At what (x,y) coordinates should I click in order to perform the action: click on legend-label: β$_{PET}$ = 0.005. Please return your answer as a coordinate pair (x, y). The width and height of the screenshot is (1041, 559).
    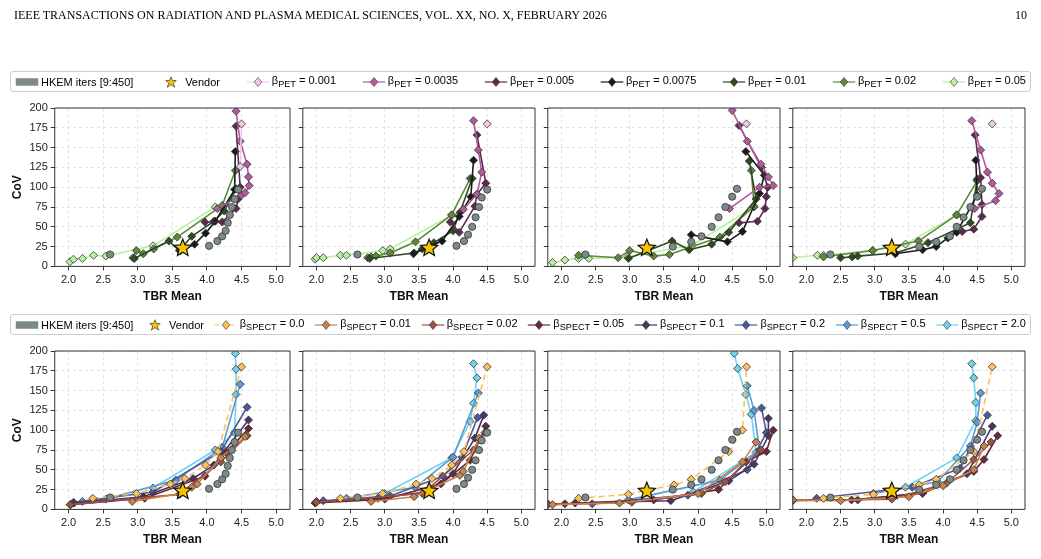
    Looking at the image, I should click on (542, 82).